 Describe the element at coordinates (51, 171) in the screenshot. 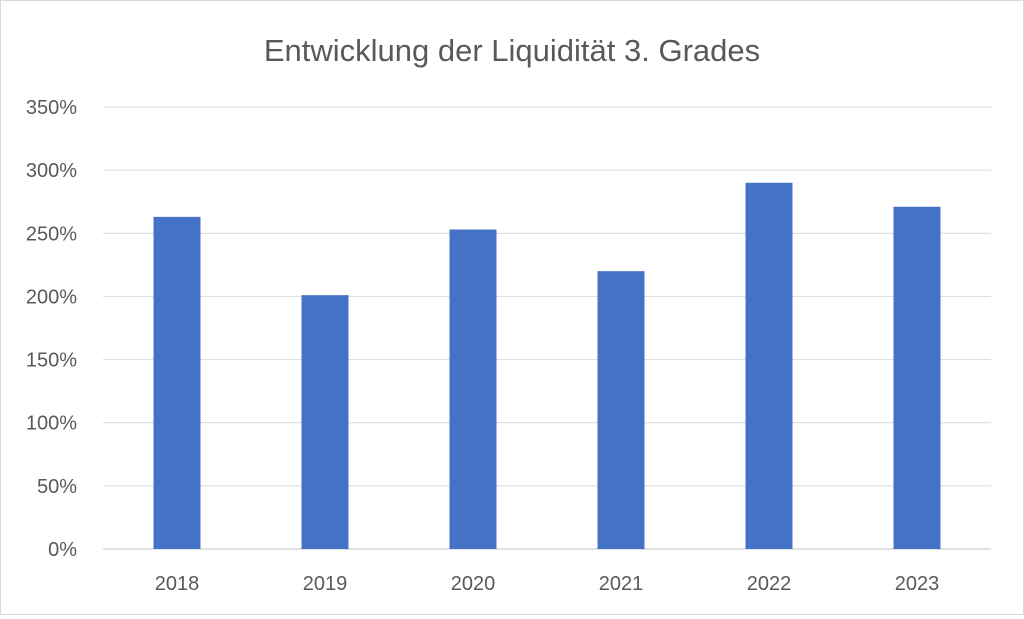

I see `y-tick-label: 300%` at that location.